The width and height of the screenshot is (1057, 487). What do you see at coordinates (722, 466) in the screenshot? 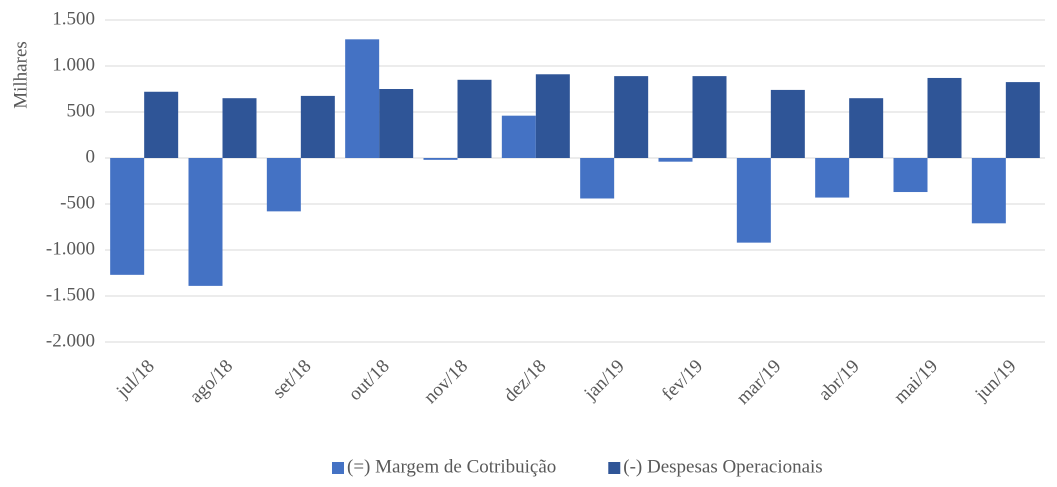
I see `legend-label: (-) Despesas Operacionais` at bounding box center [722, 466].